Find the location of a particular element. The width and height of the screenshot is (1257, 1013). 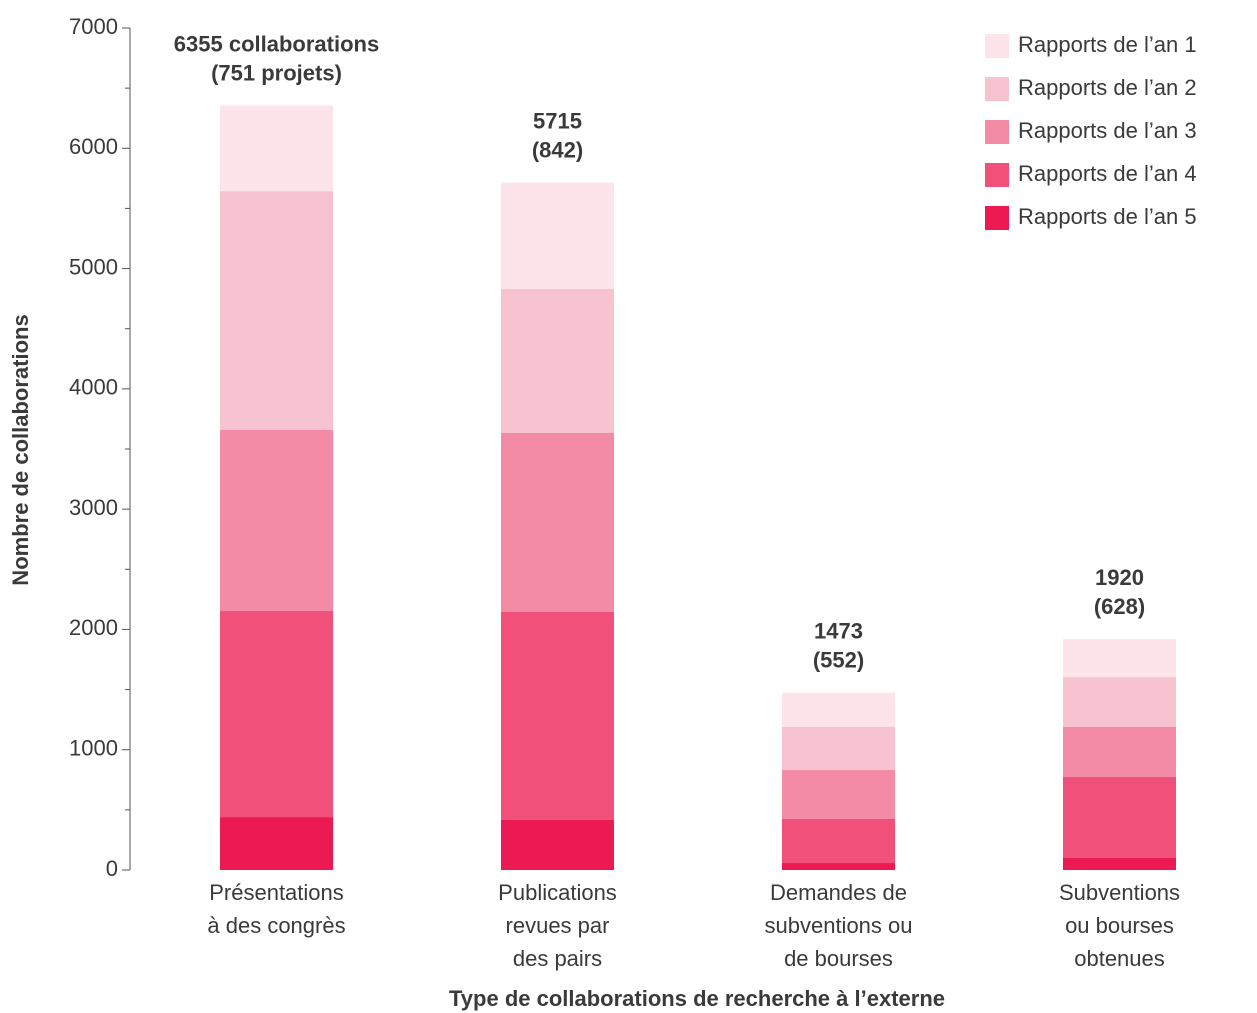

legend-label: Rapports de l’an 1 is located at coordinates (1107, 44).